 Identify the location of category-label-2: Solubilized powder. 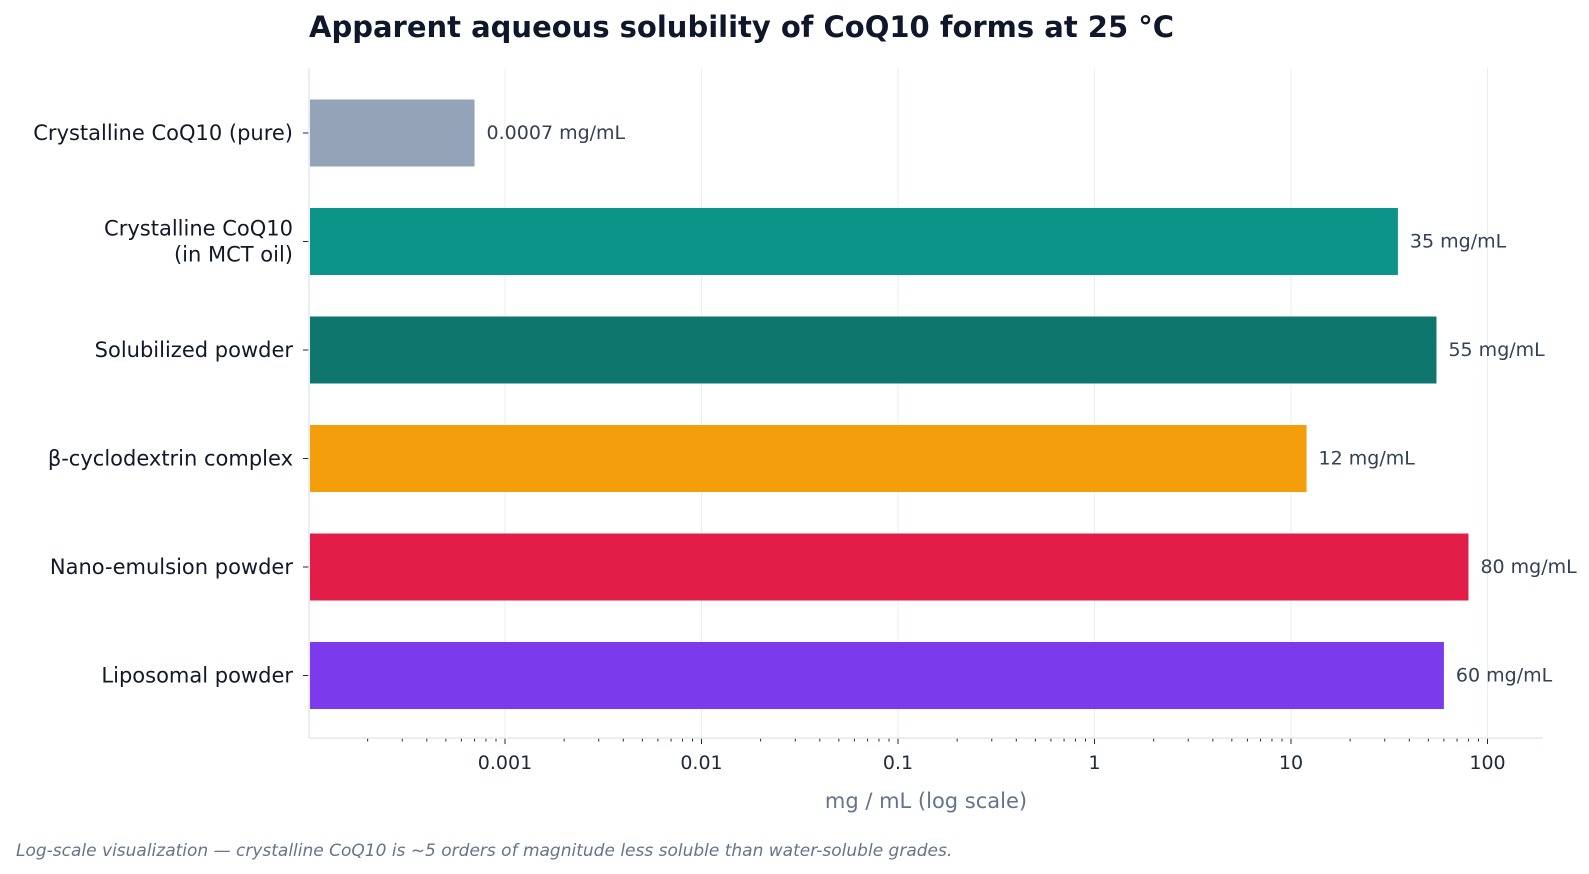
(194, 350).